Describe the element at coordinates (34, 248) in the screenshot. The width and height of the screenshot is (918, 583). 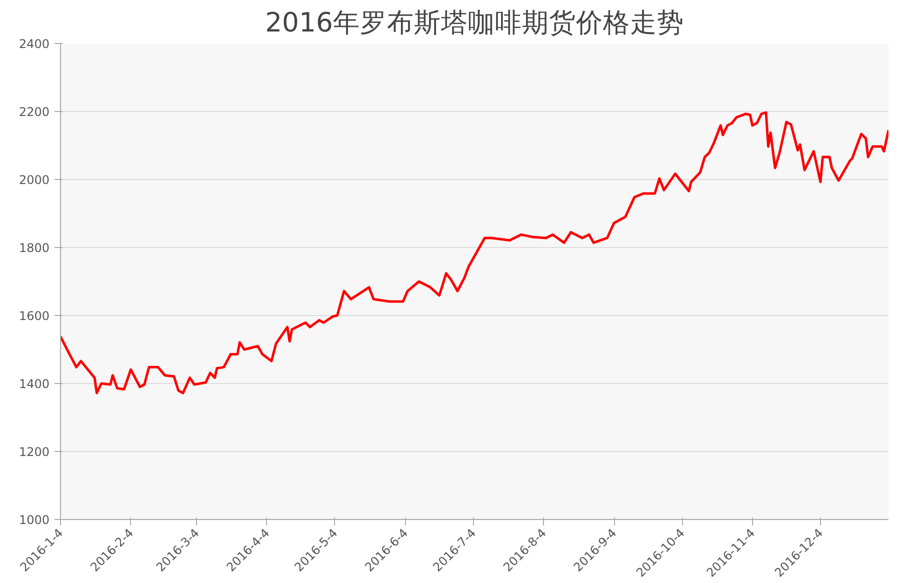
I see `y-tick-label: 1800` at that location.